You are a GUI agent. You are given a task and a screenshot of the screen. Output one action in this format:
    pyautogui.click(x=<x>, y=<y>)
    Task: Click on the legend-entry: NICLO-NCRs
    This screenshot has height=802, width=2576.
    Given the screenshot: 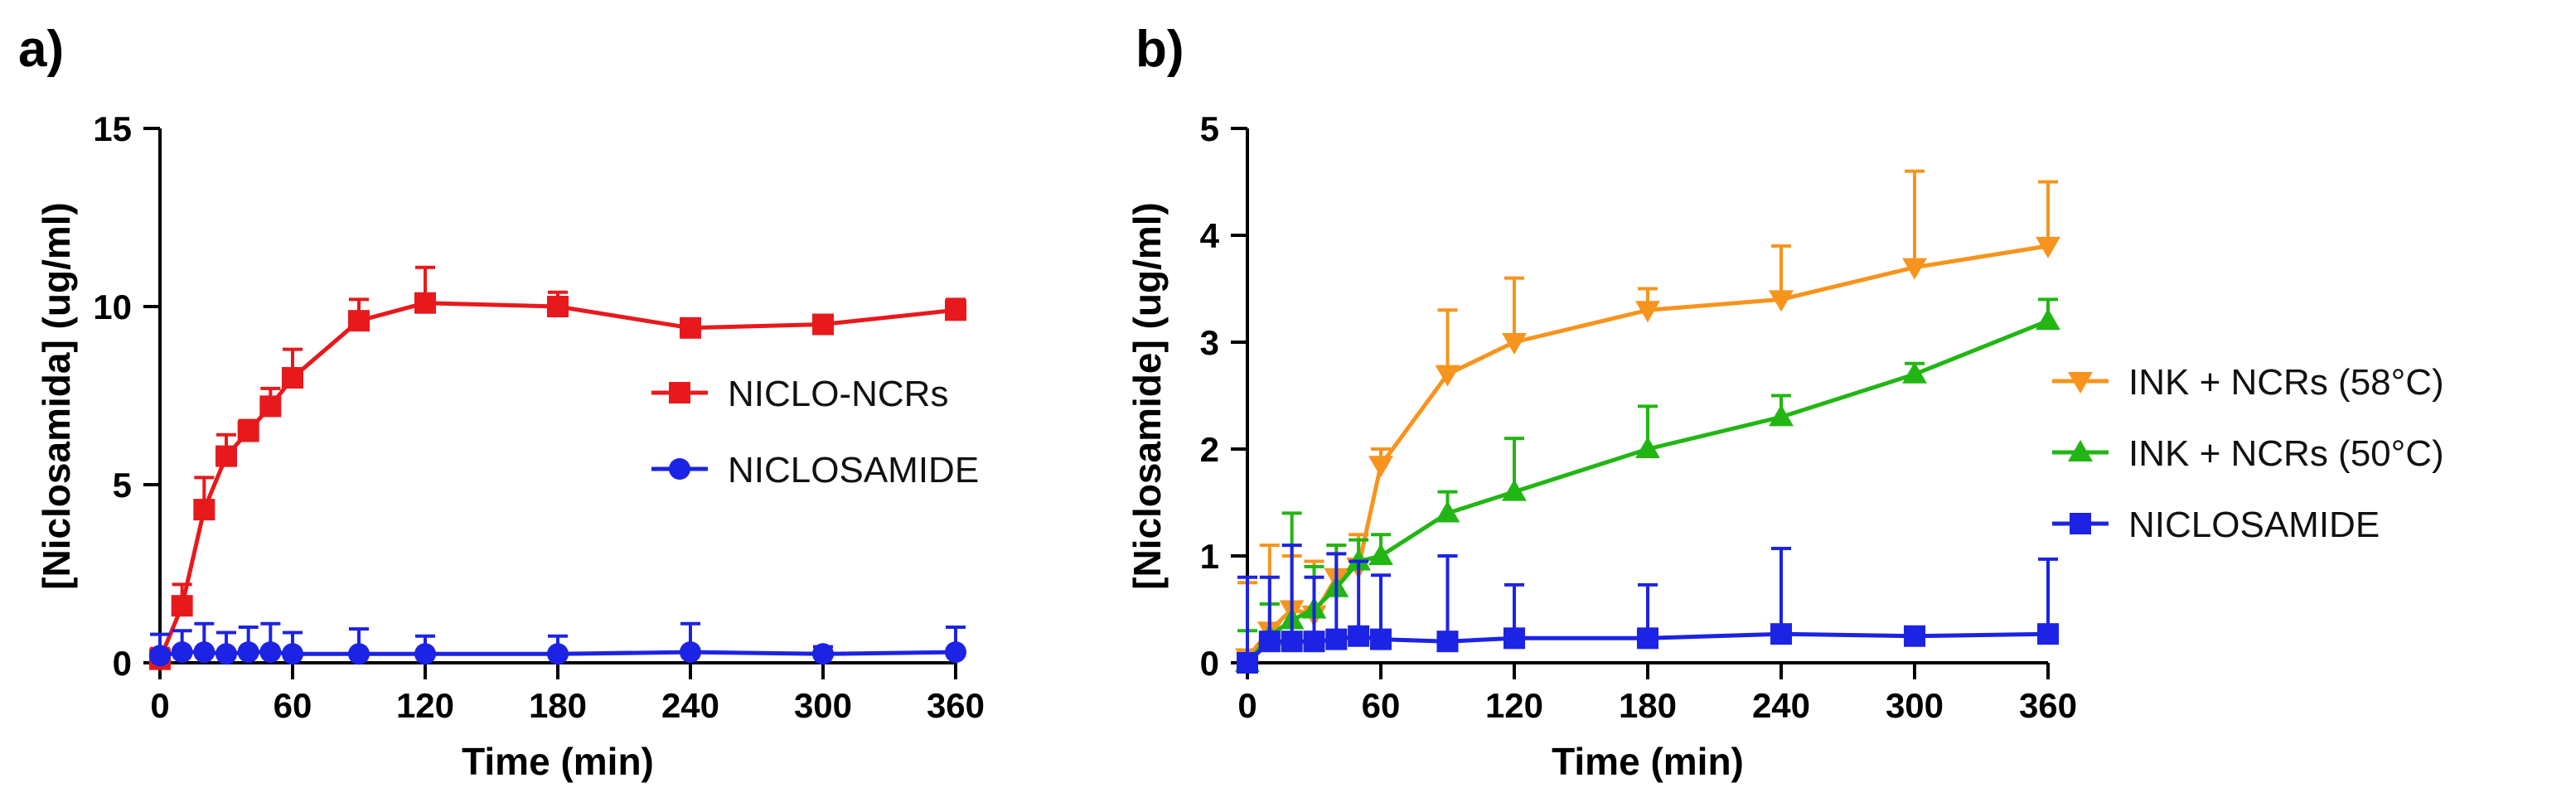 What is the action you would take?
    pyautogui.click(x=799, y=394)
    